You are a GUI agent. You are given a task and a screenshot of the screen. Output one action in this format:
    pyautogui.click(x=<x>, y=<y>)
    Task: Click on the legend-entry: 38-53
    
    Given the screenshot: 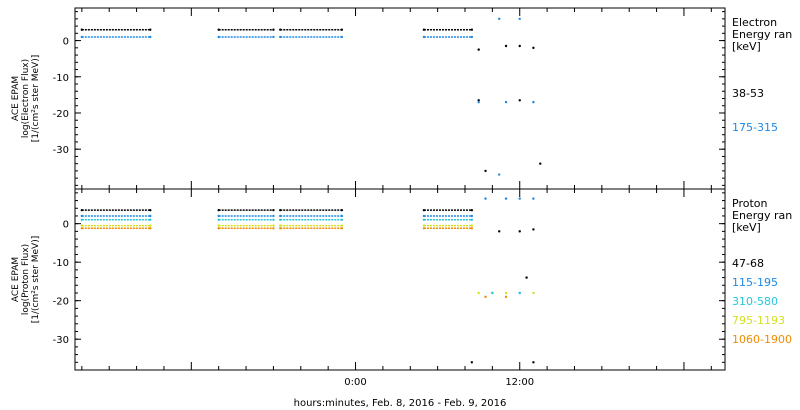 What is the action you would take?
    pyautogui.click(x=748, y=93)
    